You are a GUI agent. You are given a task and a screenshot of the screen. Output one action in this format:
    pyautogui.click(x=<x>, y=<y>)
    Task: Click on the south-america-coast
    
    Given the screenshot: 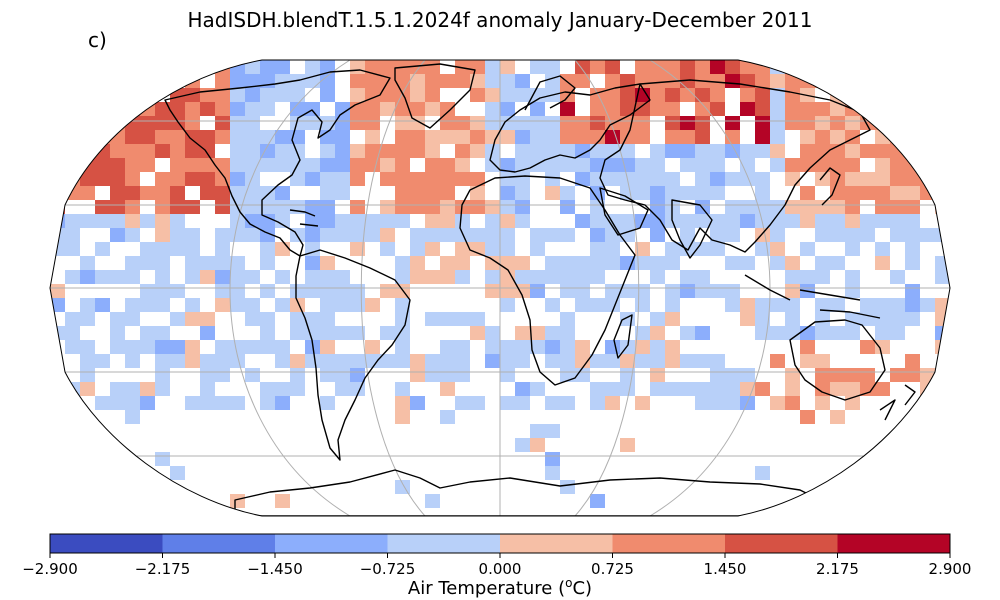 What is the action you would take?
    pyautogui.click(x=353, y=355)
    